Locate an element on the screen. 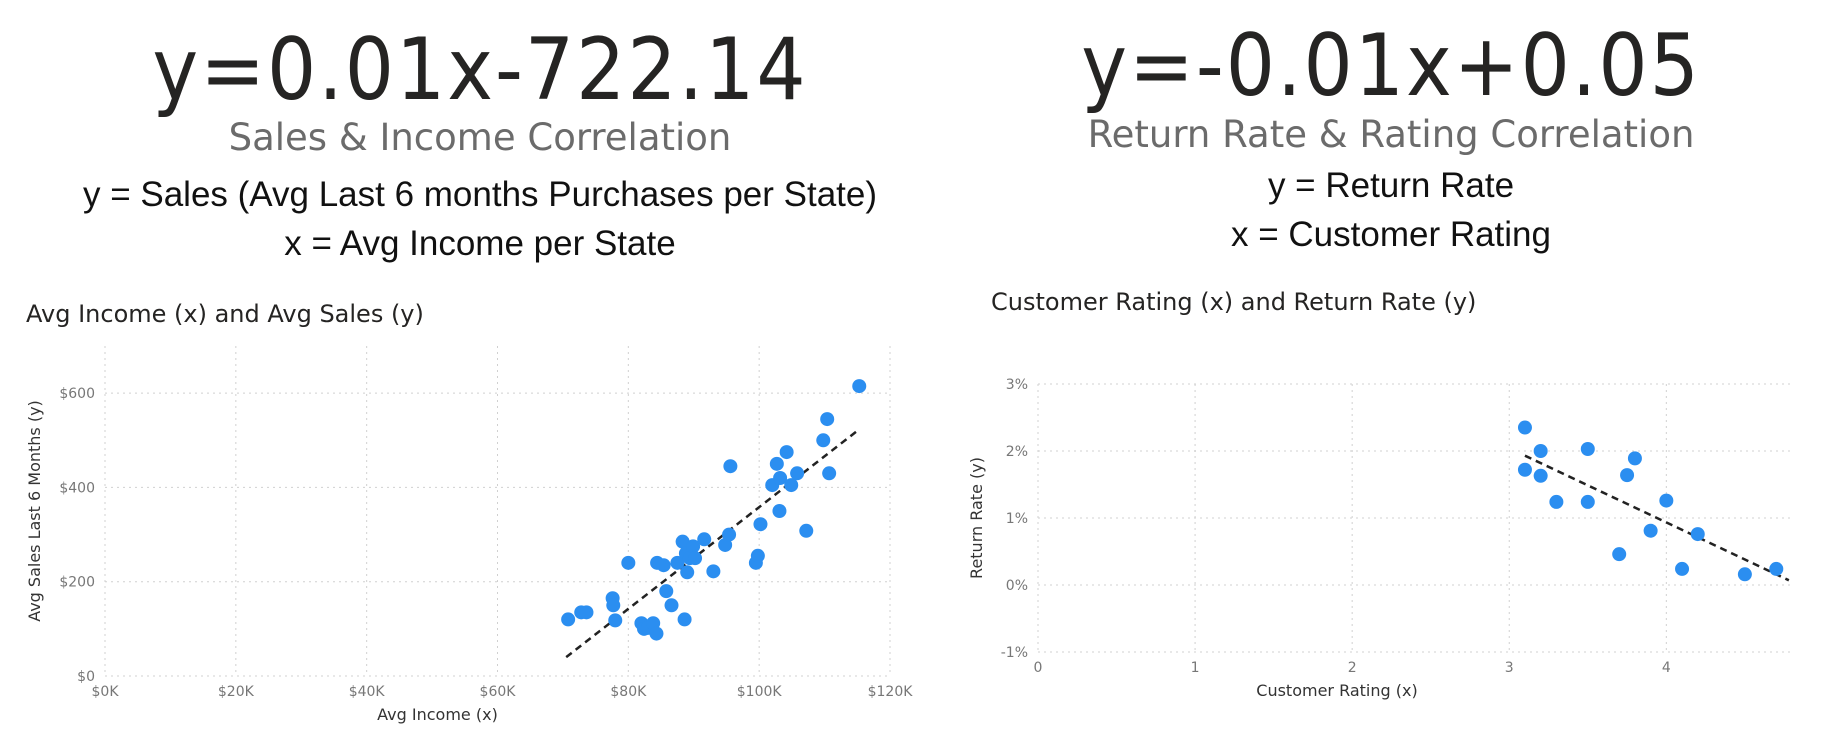 The height and width of the screenshot is (754, 1822). x-tick-label: 4 is located at coordinates (1666, 668).